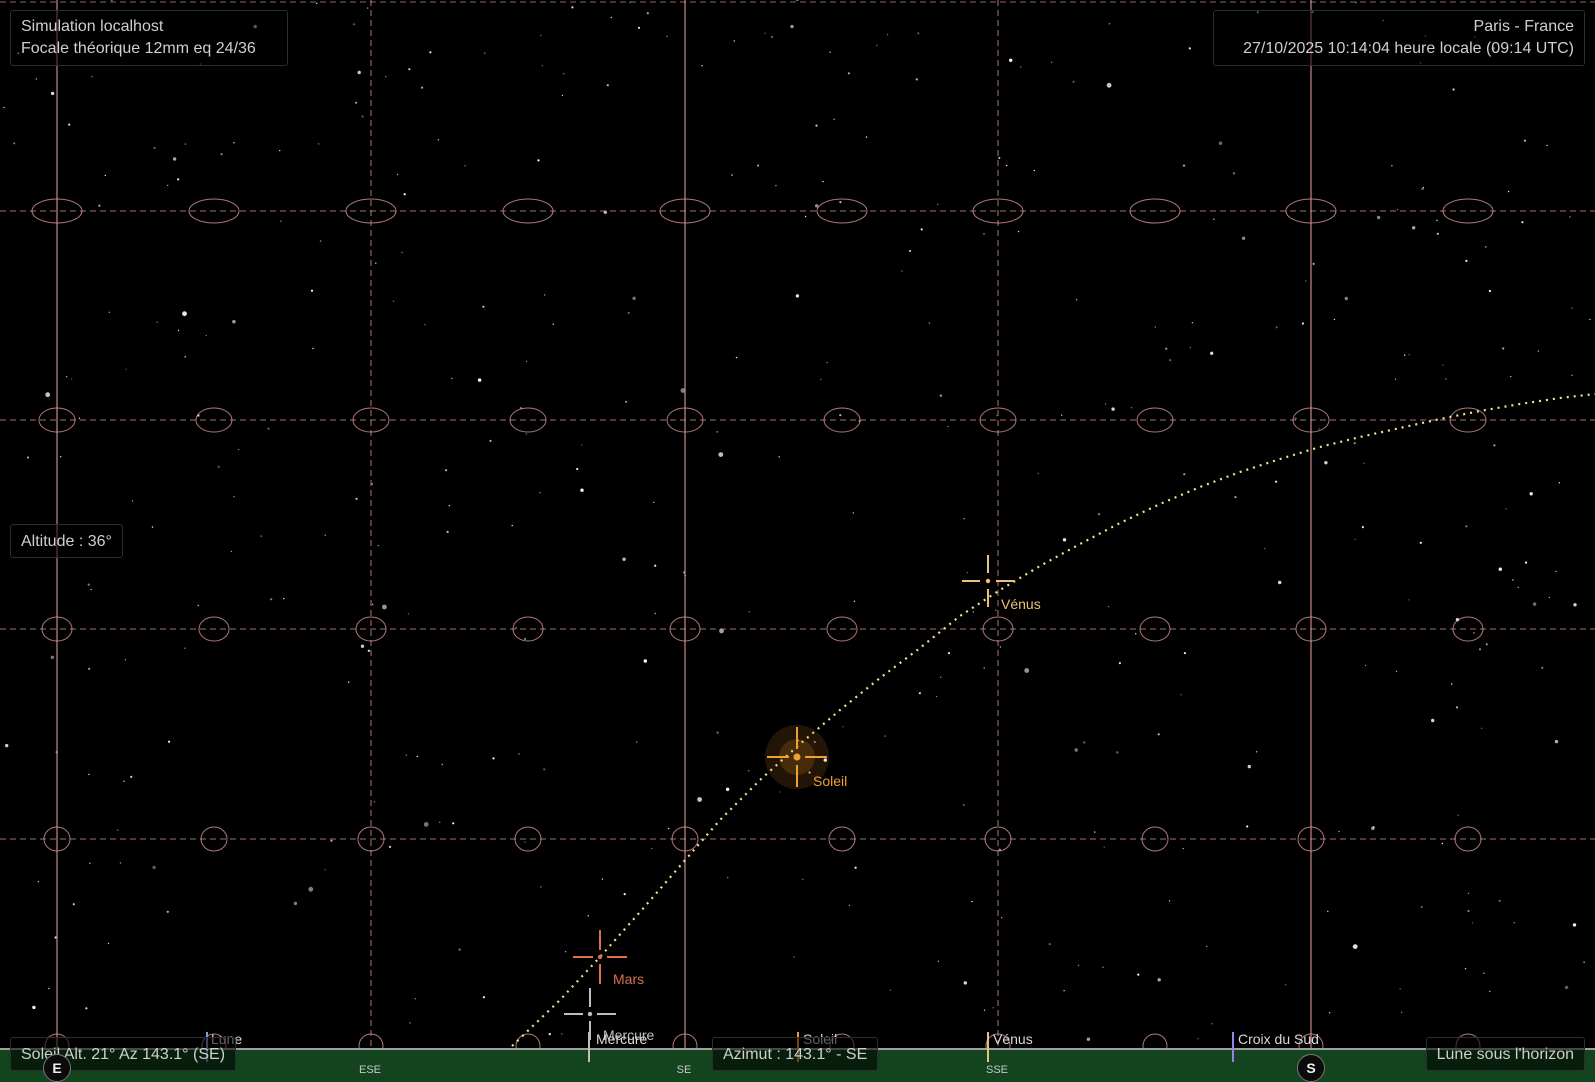 This screenshot has height=1082, width=1595. Describe the element at coordinates (609, 1015) in the screenshot. I see `planet-marker: Mercure` at that location.